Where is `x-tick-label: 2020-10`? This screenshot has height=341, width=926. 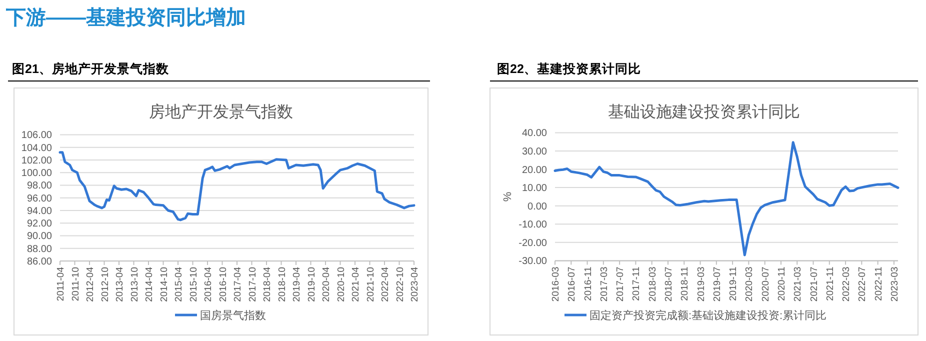
x-tick-label: 2020-10 is located at coordinates (341, 284).